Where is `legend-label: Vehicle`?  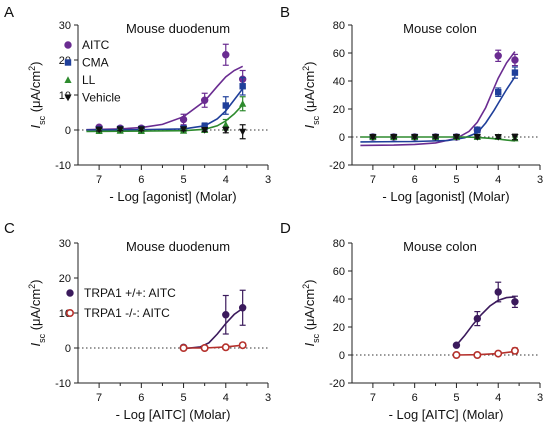 legend-label: Vehicle is located at coordinates (101, 98).